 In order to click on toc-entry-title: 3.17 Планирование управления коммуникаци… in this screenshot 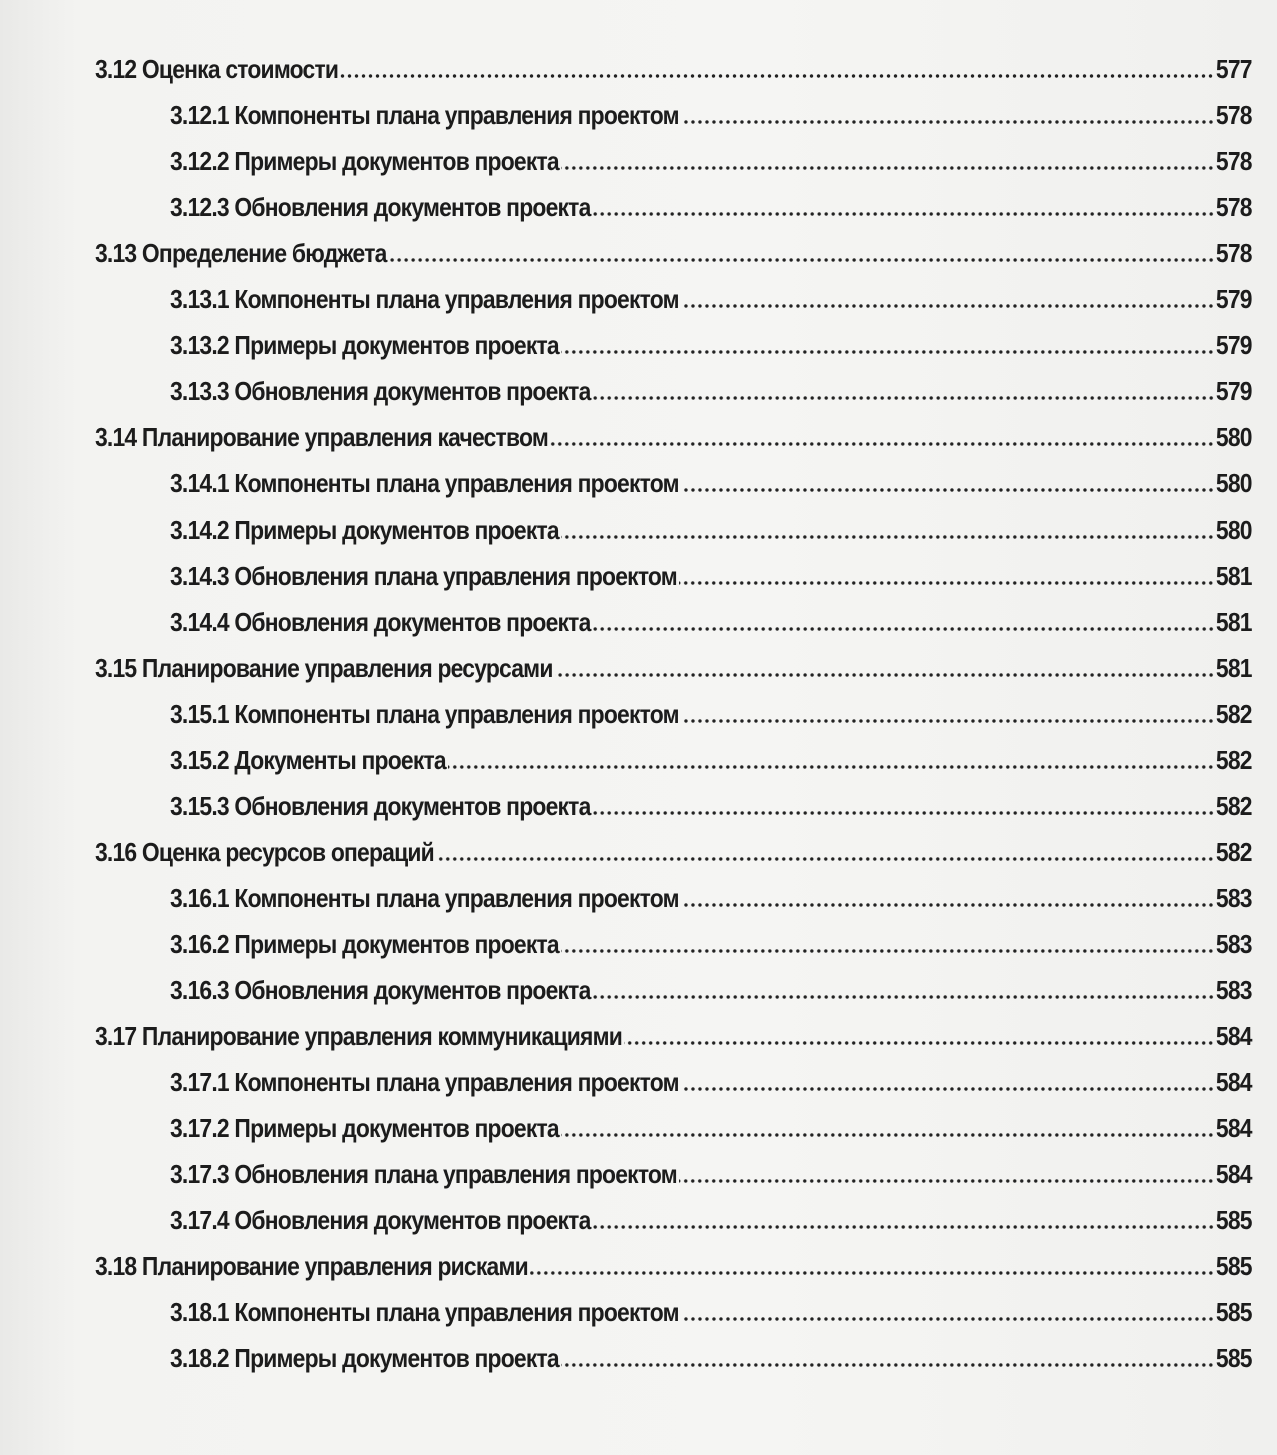, I will do `click(359, 1036)`.